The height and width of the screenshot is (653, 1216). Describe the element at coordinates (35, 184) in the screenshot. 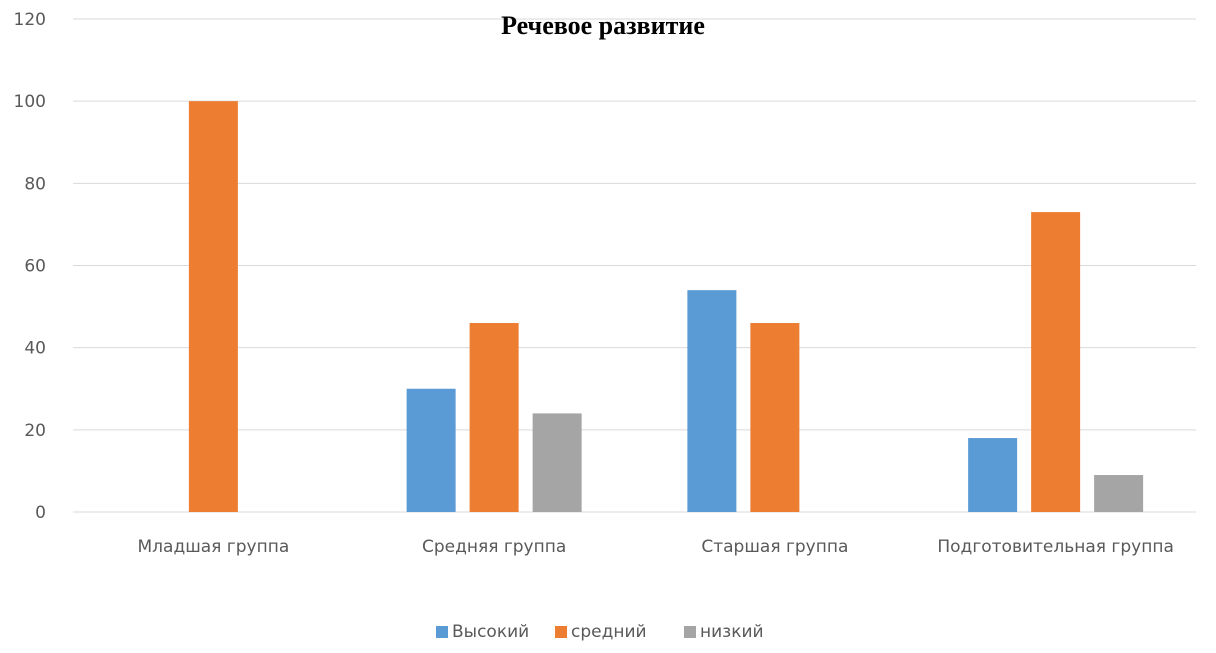

I see `y-tick-label-80: 80` at that location.